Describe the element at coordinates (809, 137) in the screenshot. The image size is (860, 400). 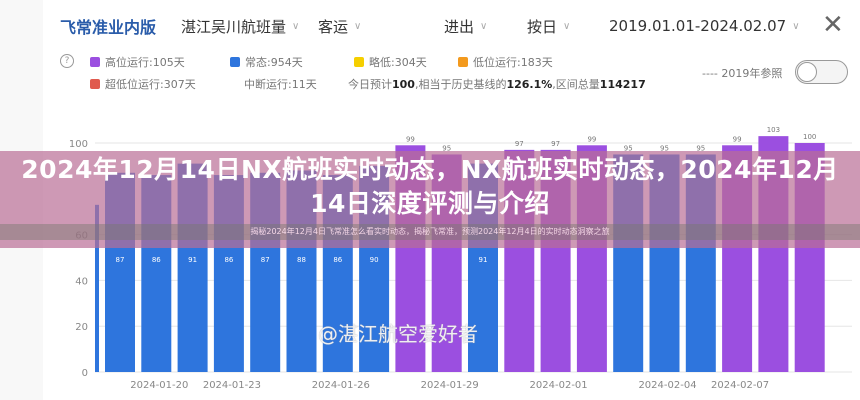
I see `bar-value-label: 100` at that location.